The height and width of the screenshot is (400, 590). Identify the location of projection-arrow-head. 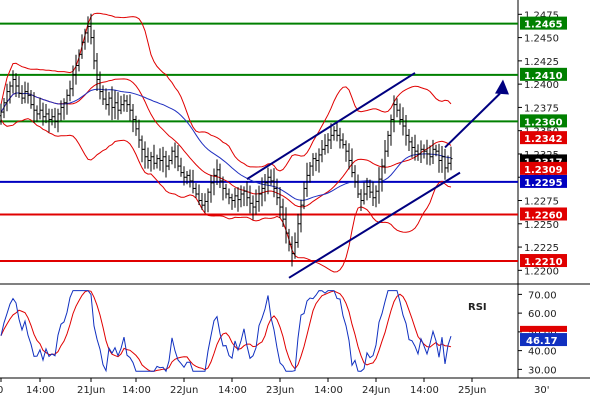
(502, 87).